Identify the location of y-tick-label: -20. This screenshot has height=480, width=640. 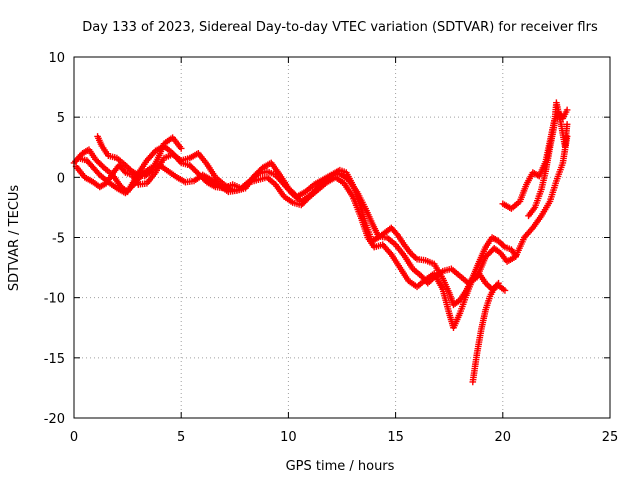
(54, 419).